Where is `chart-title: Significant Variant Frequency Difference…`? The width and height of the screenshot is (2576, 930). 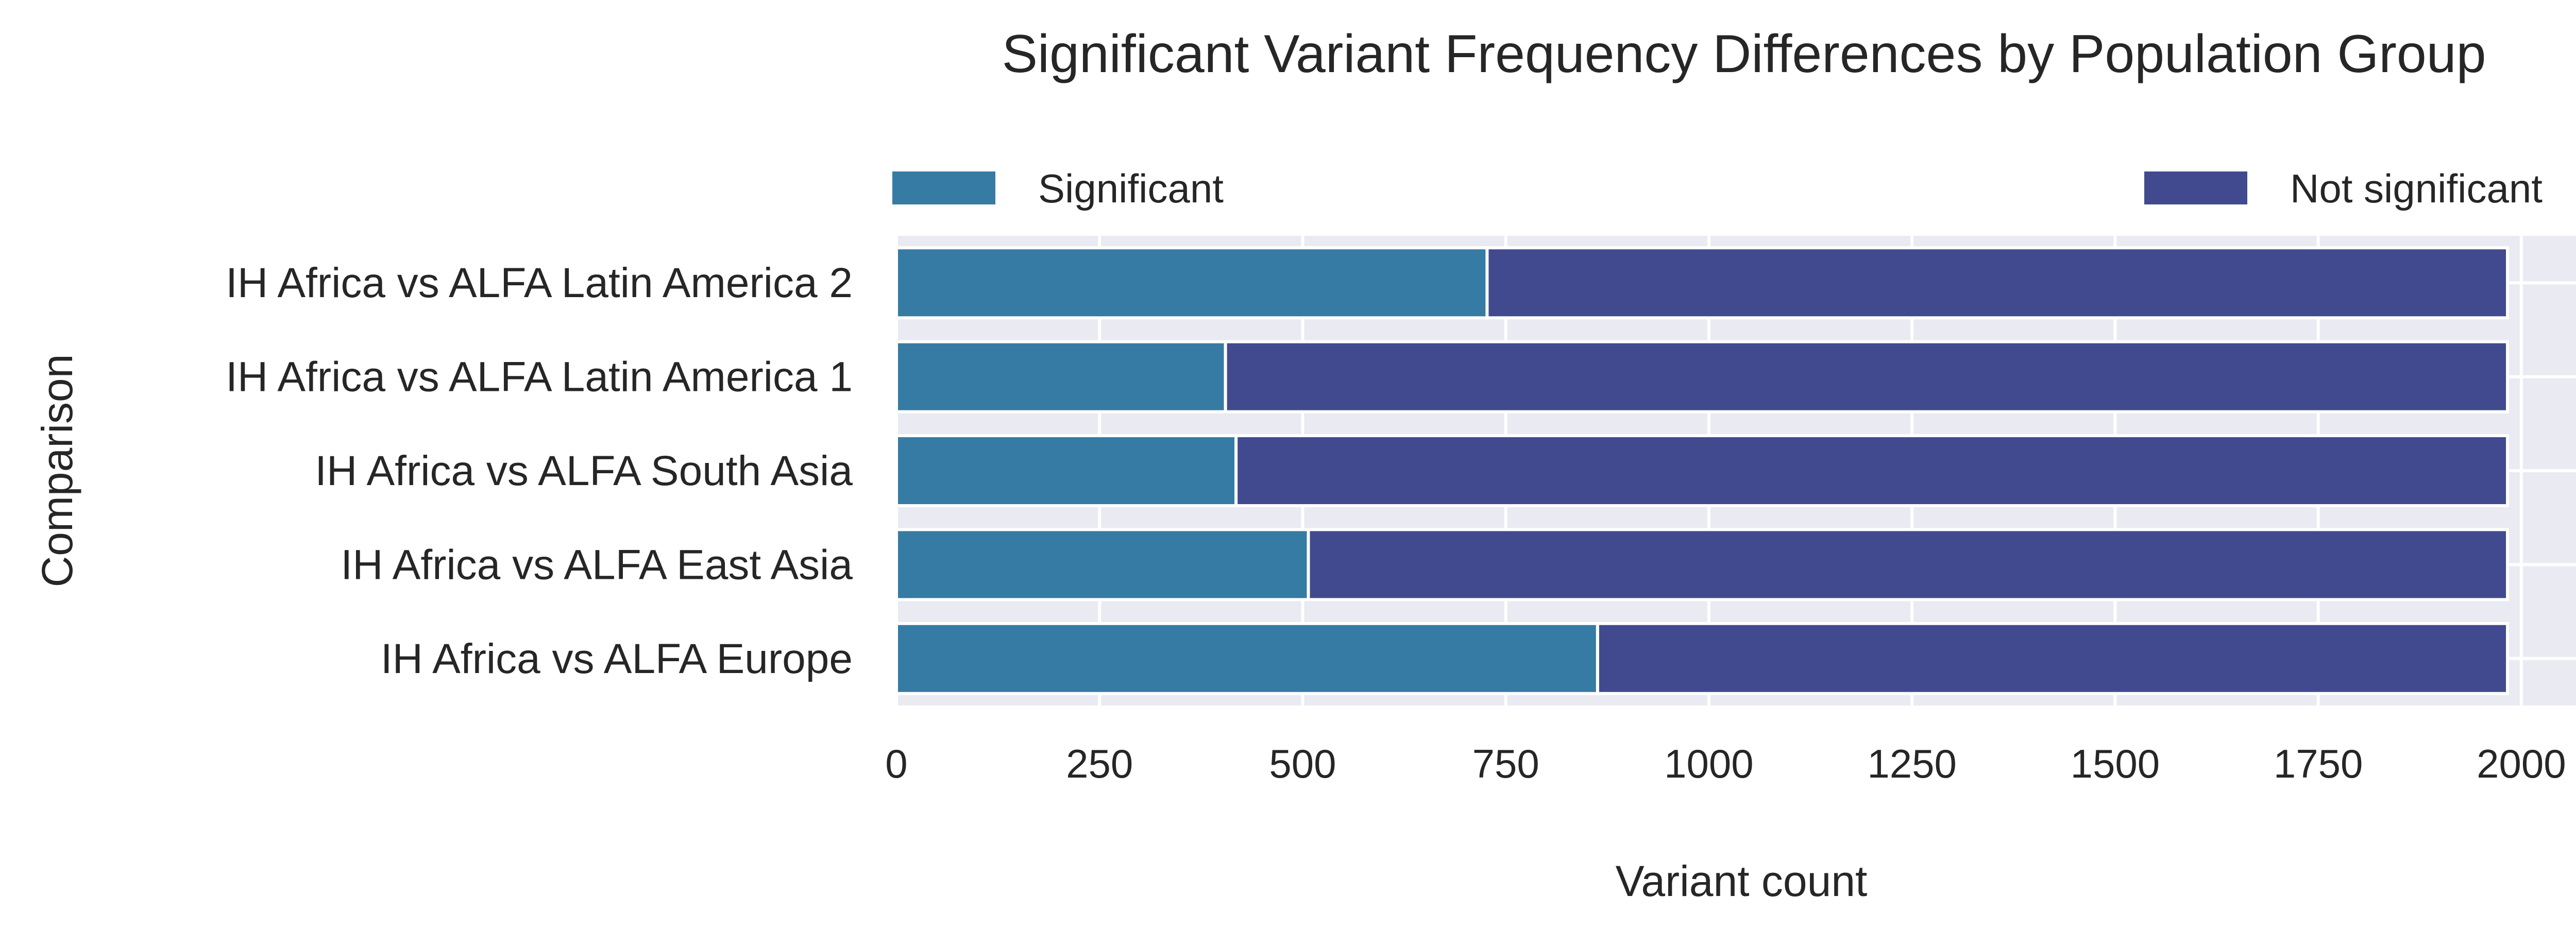 chart-title: Significant Variant Frequency Difference… is located at coordinates (1744, 54).